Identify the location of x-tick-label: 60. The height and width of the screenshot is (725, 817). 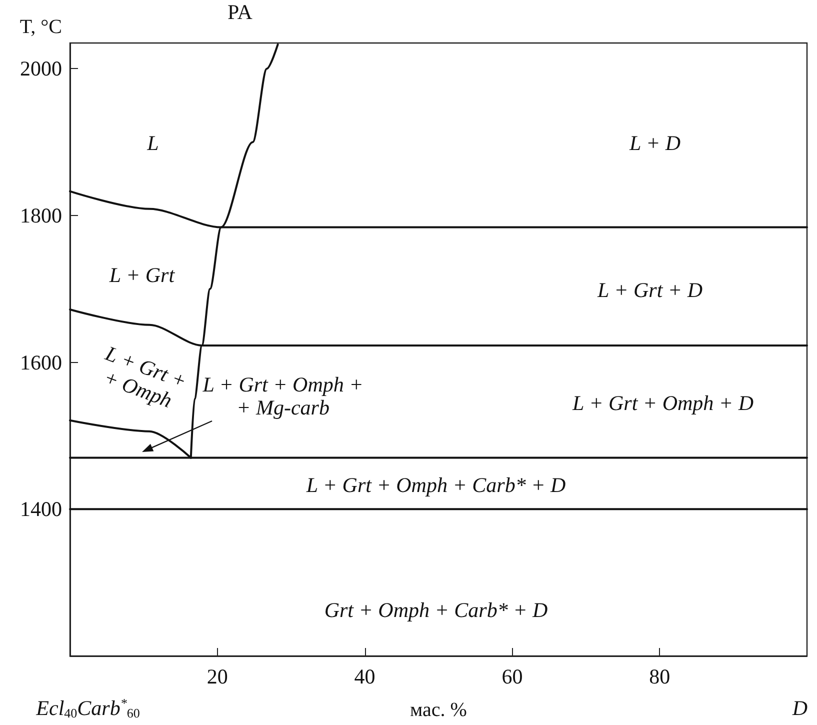
(512, 676).